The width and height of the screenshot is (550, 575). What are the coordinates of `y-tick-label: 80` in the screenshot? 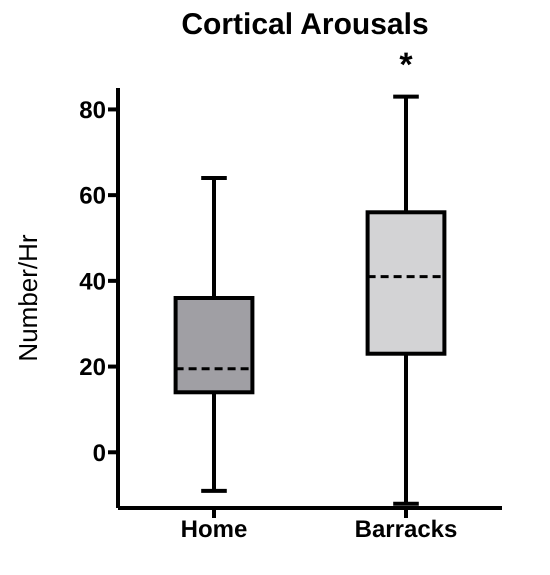 It's located at (92, 110).